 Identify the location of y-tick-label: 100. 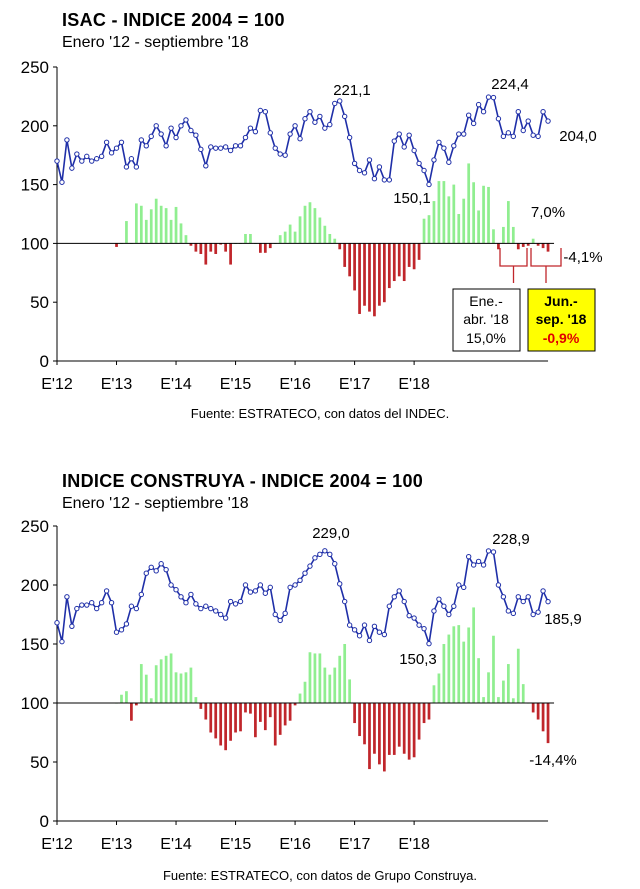
(35, 243).